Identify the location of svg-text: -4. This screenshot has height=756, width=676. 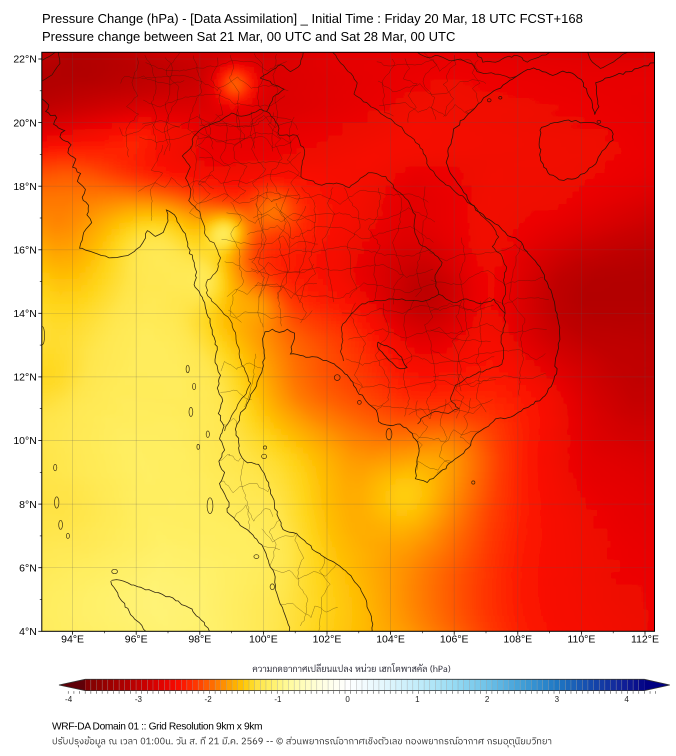
(69, 699).